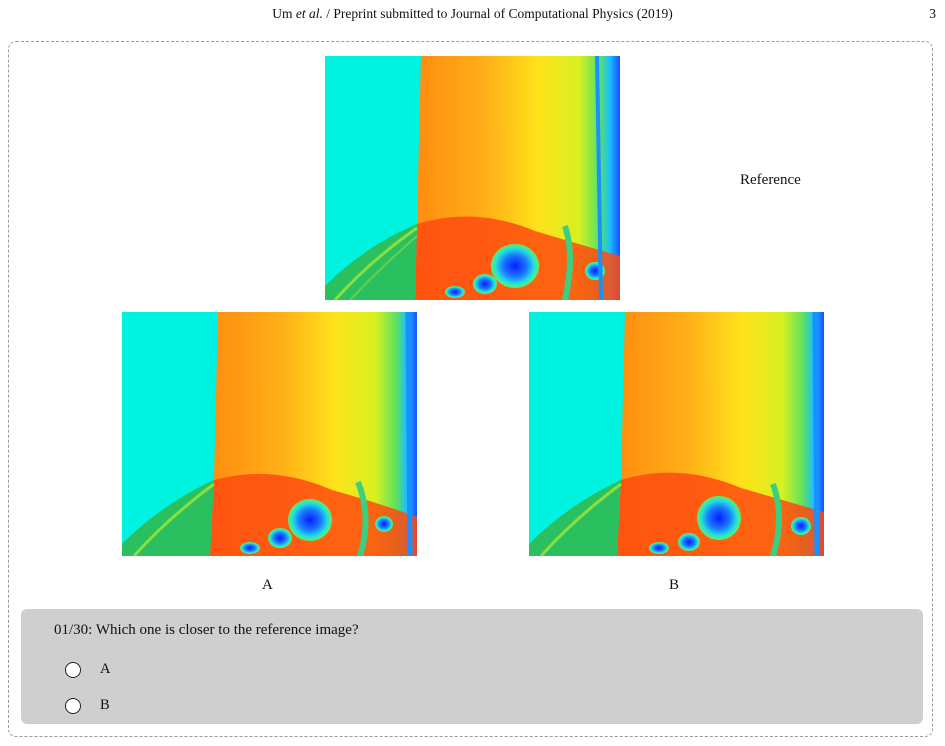  What do you see at coordinates (73, 705) in the screenshot?
I see `radio-b` at bounding box center [73, 705].